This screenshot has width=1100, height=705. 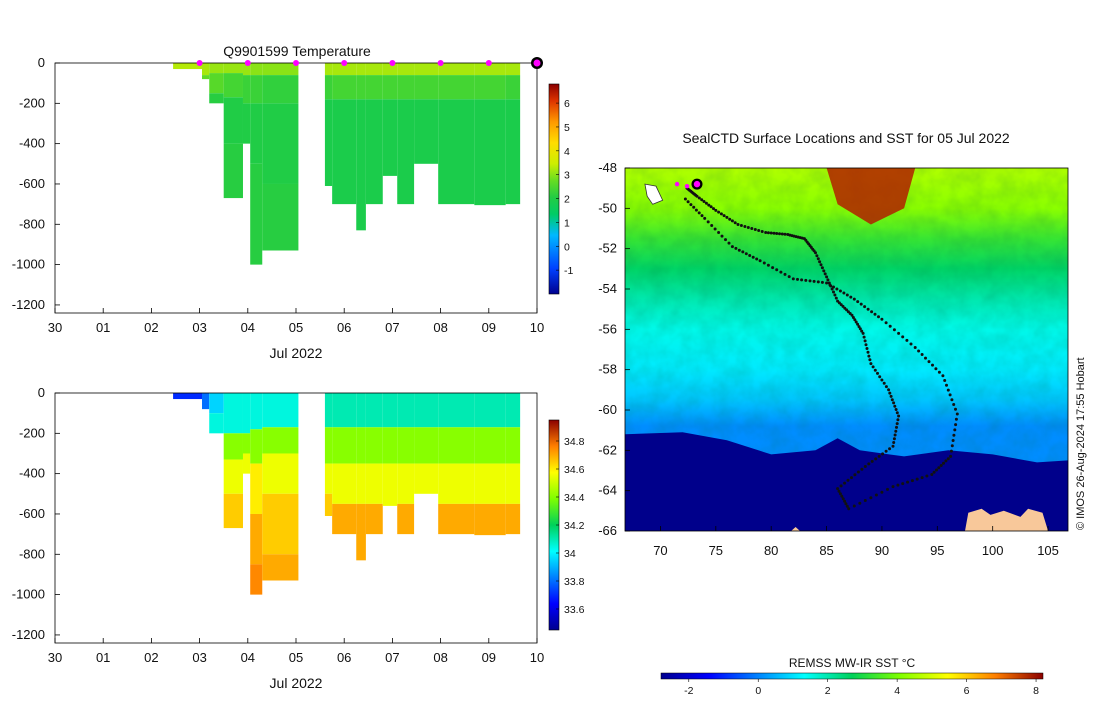 I want to click on x-tick-label: 04, so click(x=248, y=327).